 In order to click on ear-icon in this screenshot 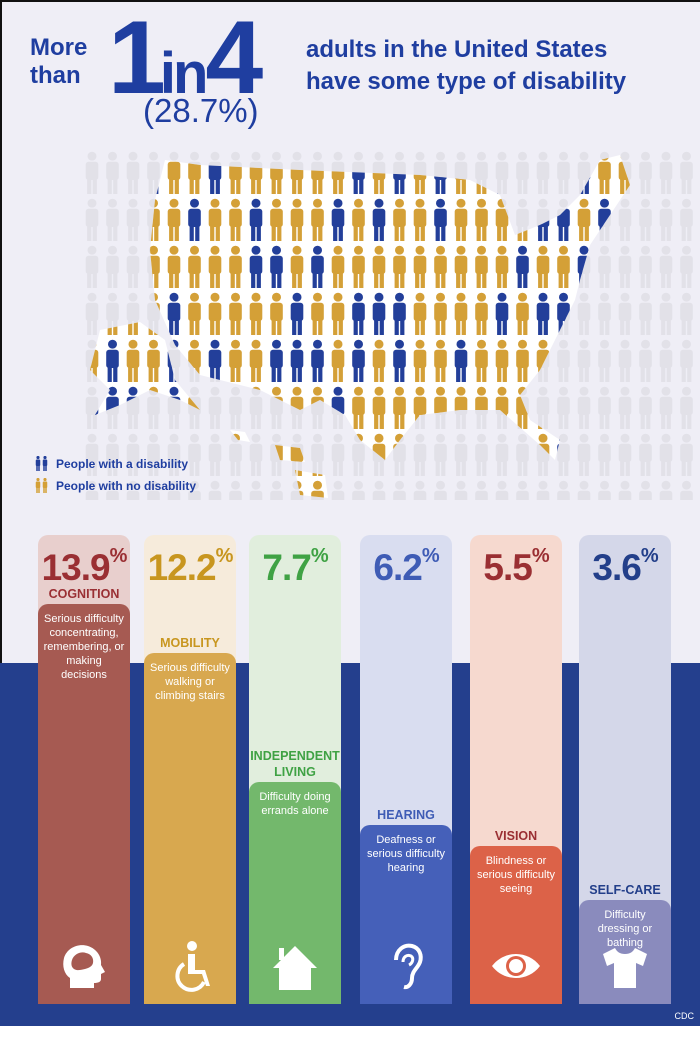, I will do `click(408, 966)`.